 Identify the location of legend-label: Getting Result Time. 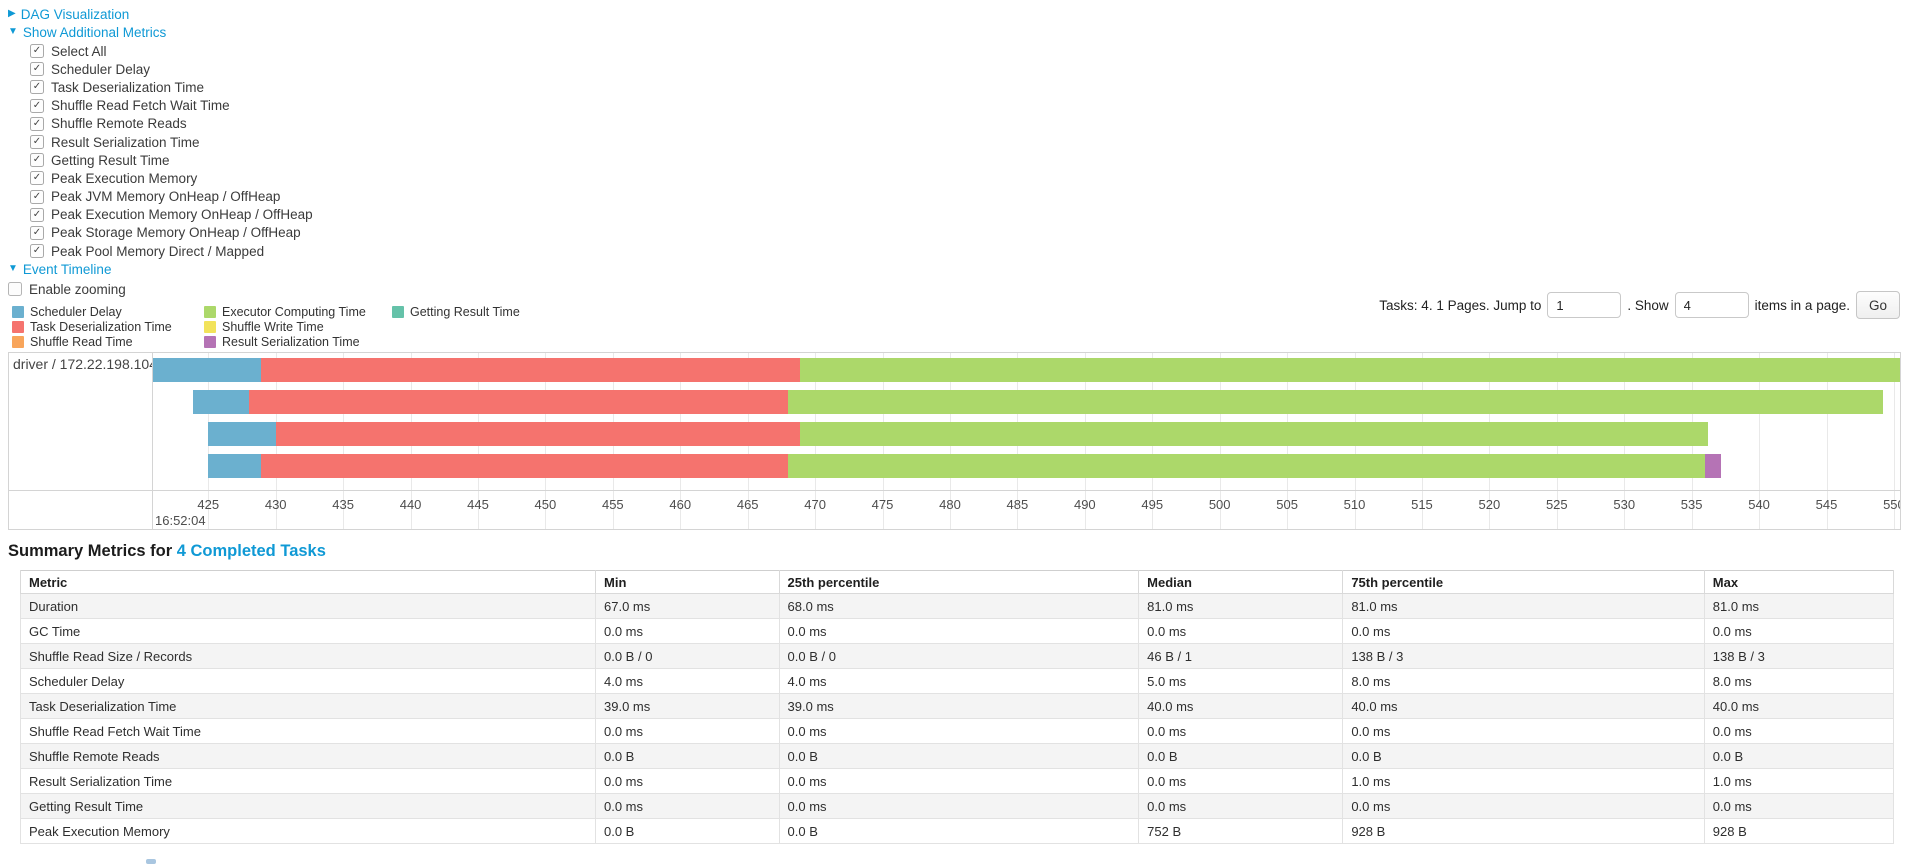
(465, 312).